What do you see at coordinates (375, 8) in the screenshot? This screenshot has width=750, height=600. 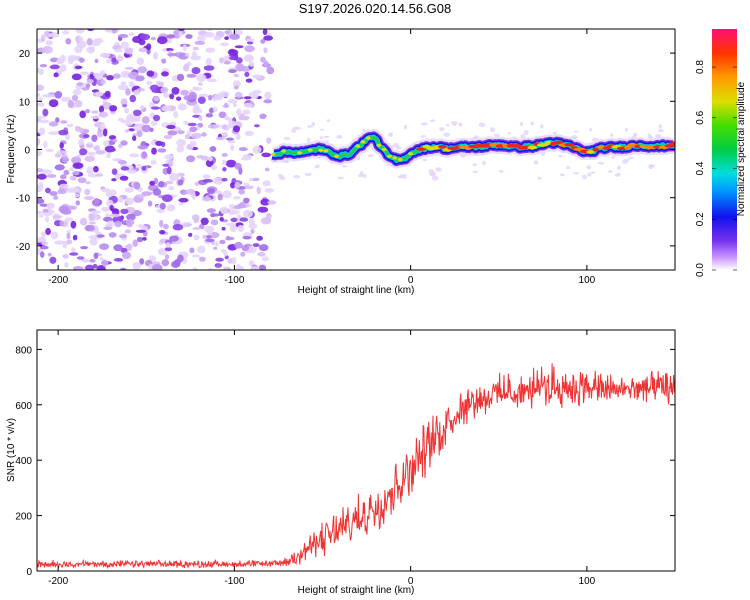 I see `figure-title: S197.2026.020.14.56.G08` at bounding box center [375, 8].